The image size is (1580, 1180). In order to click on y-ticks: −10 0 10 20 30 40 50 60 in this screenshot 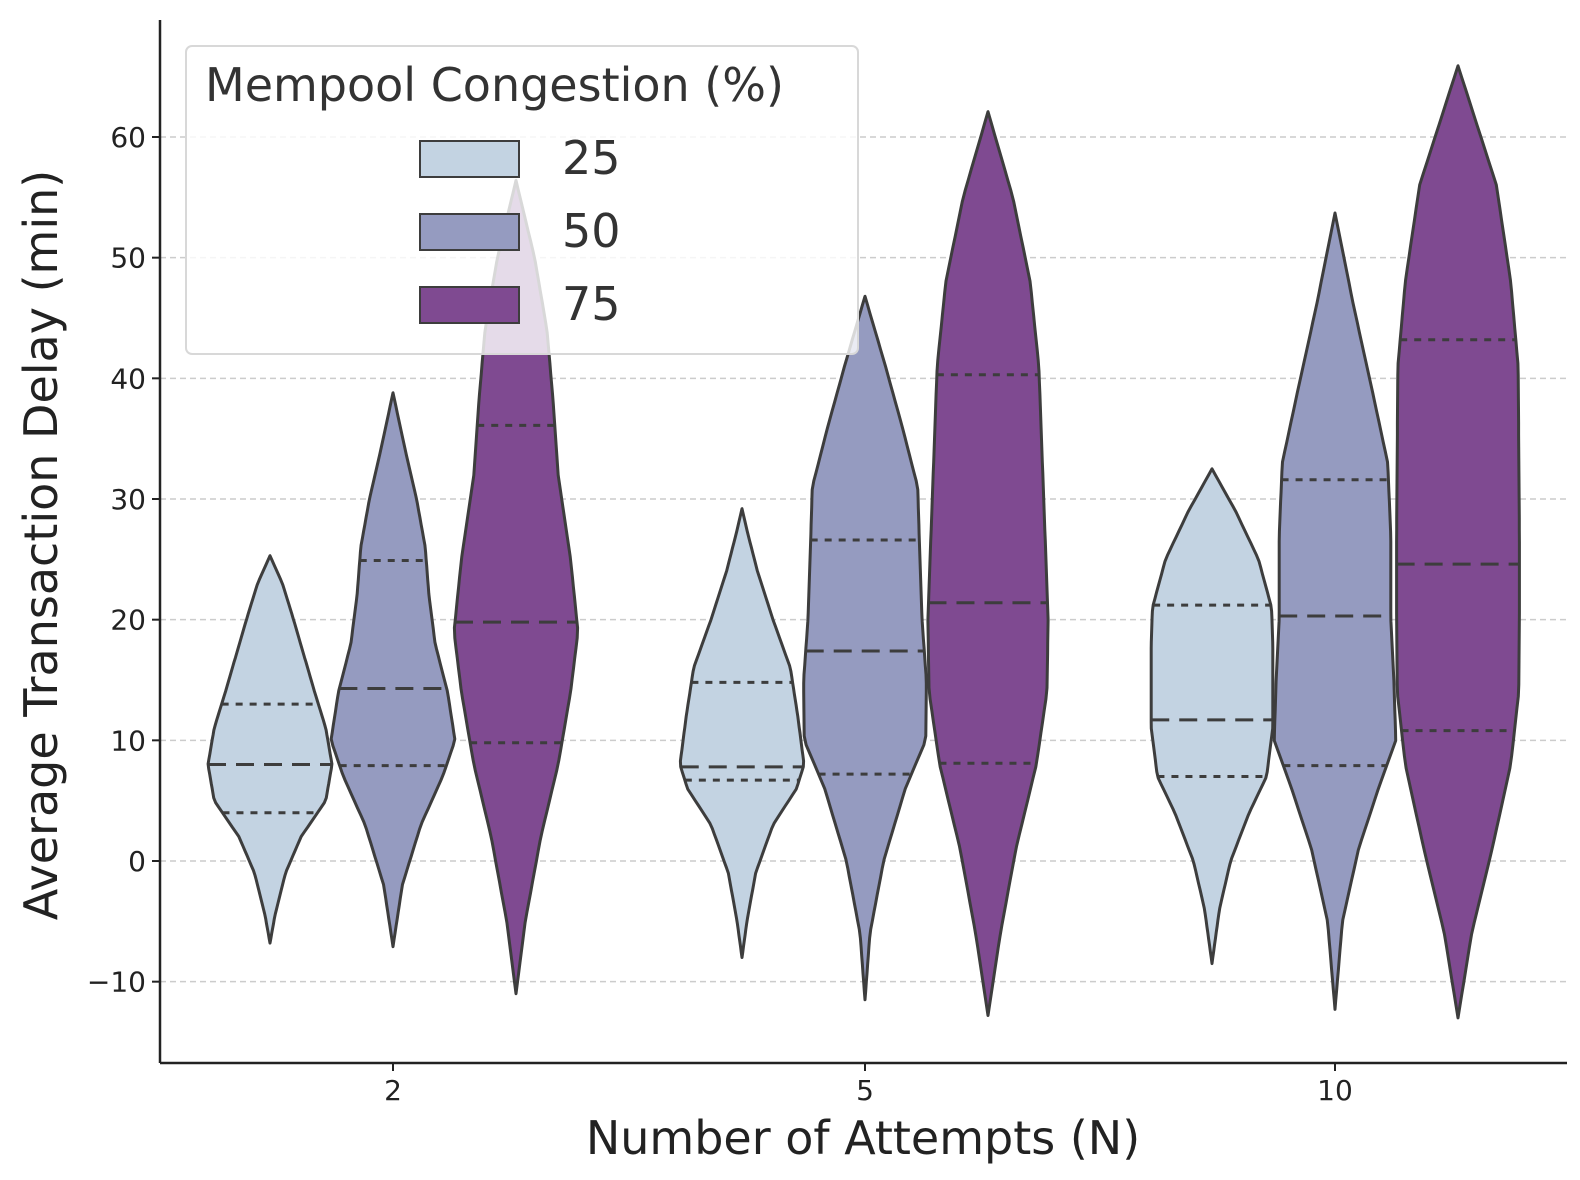, I will do `click(123, 560)`.